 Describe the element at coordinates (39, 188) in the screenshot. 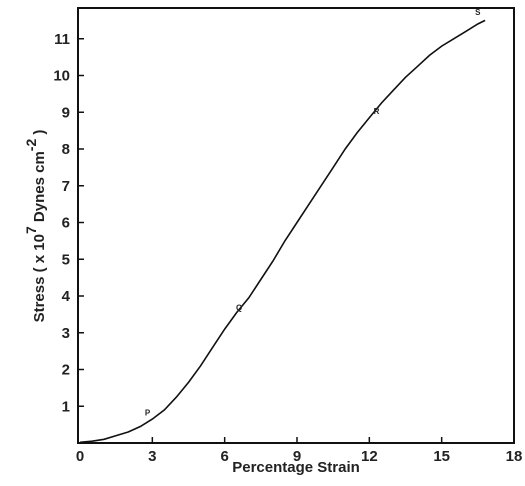

I see `y-axis-title-middle: Dynes cm` at that location.